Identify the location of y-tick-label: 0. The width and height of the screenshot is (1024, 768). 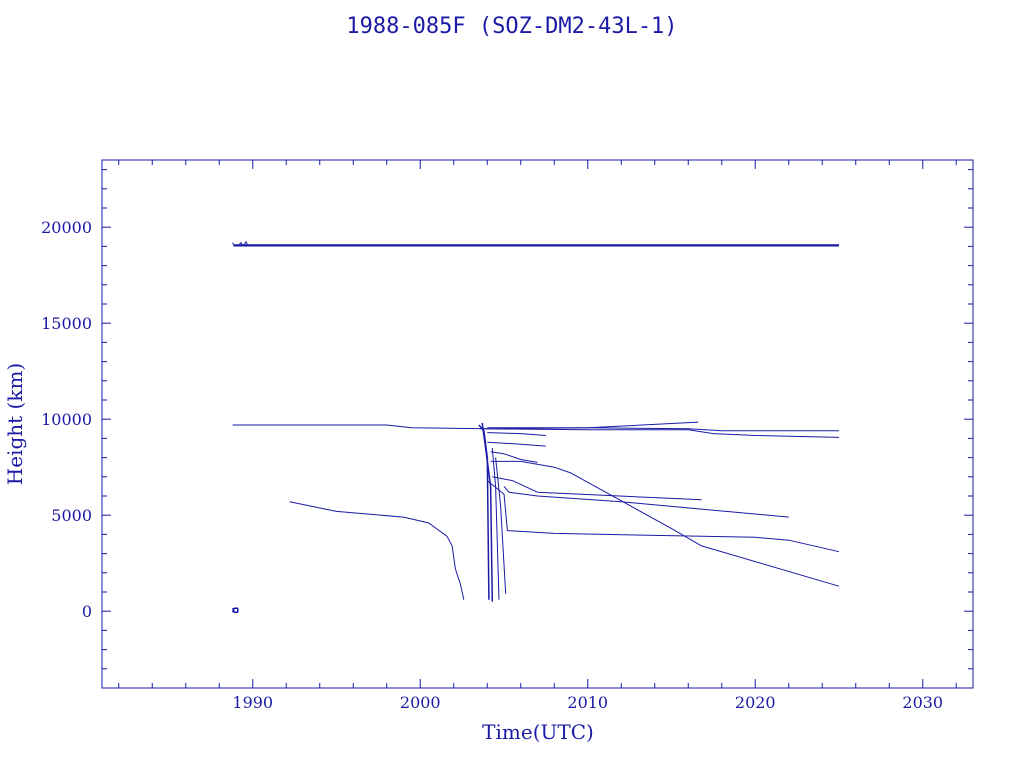
(87, 611).